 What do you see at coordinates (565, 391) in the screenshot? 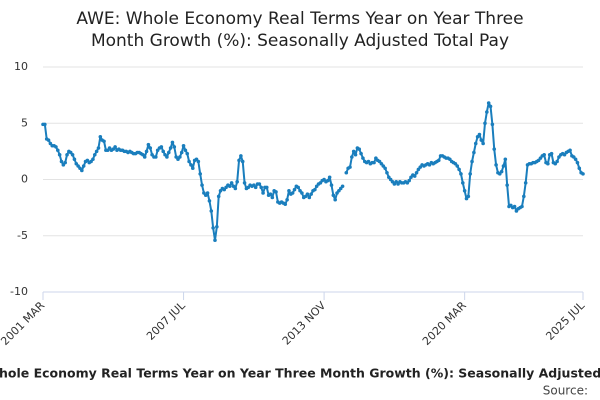
I see `source: Source:` at bounding box center [565, 391].